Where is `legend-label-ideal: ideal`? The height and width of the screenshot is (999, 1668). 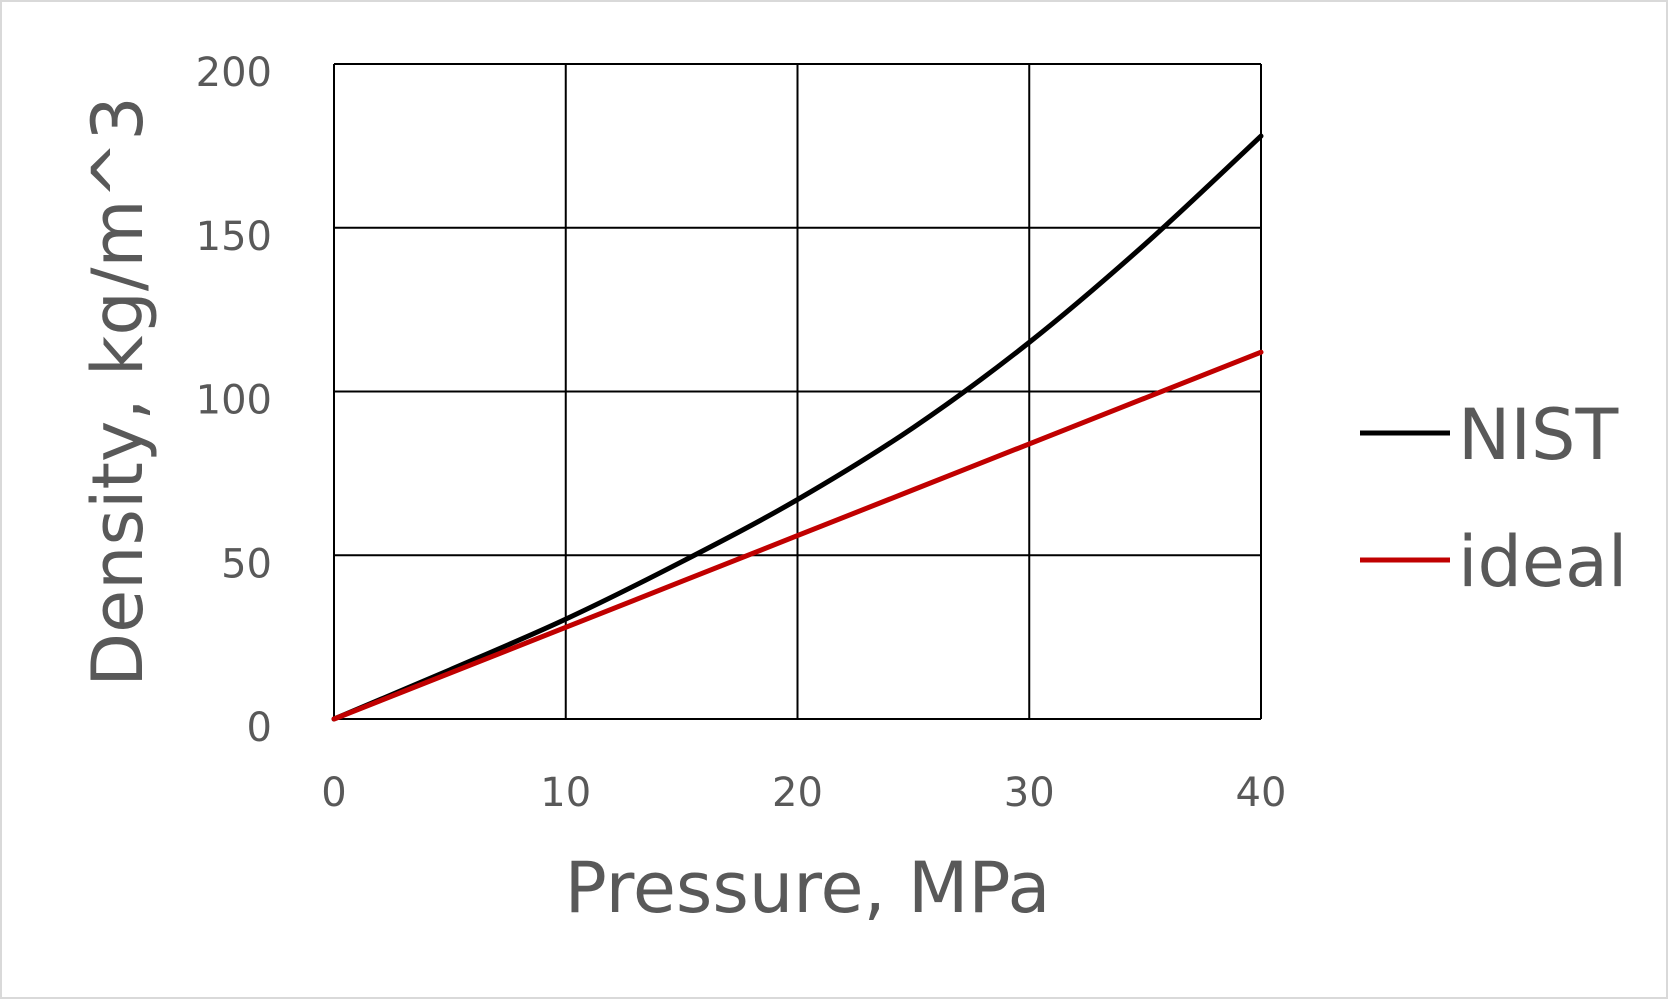 legend-label-ideal: ideal is located at coordinates (1542, 562).